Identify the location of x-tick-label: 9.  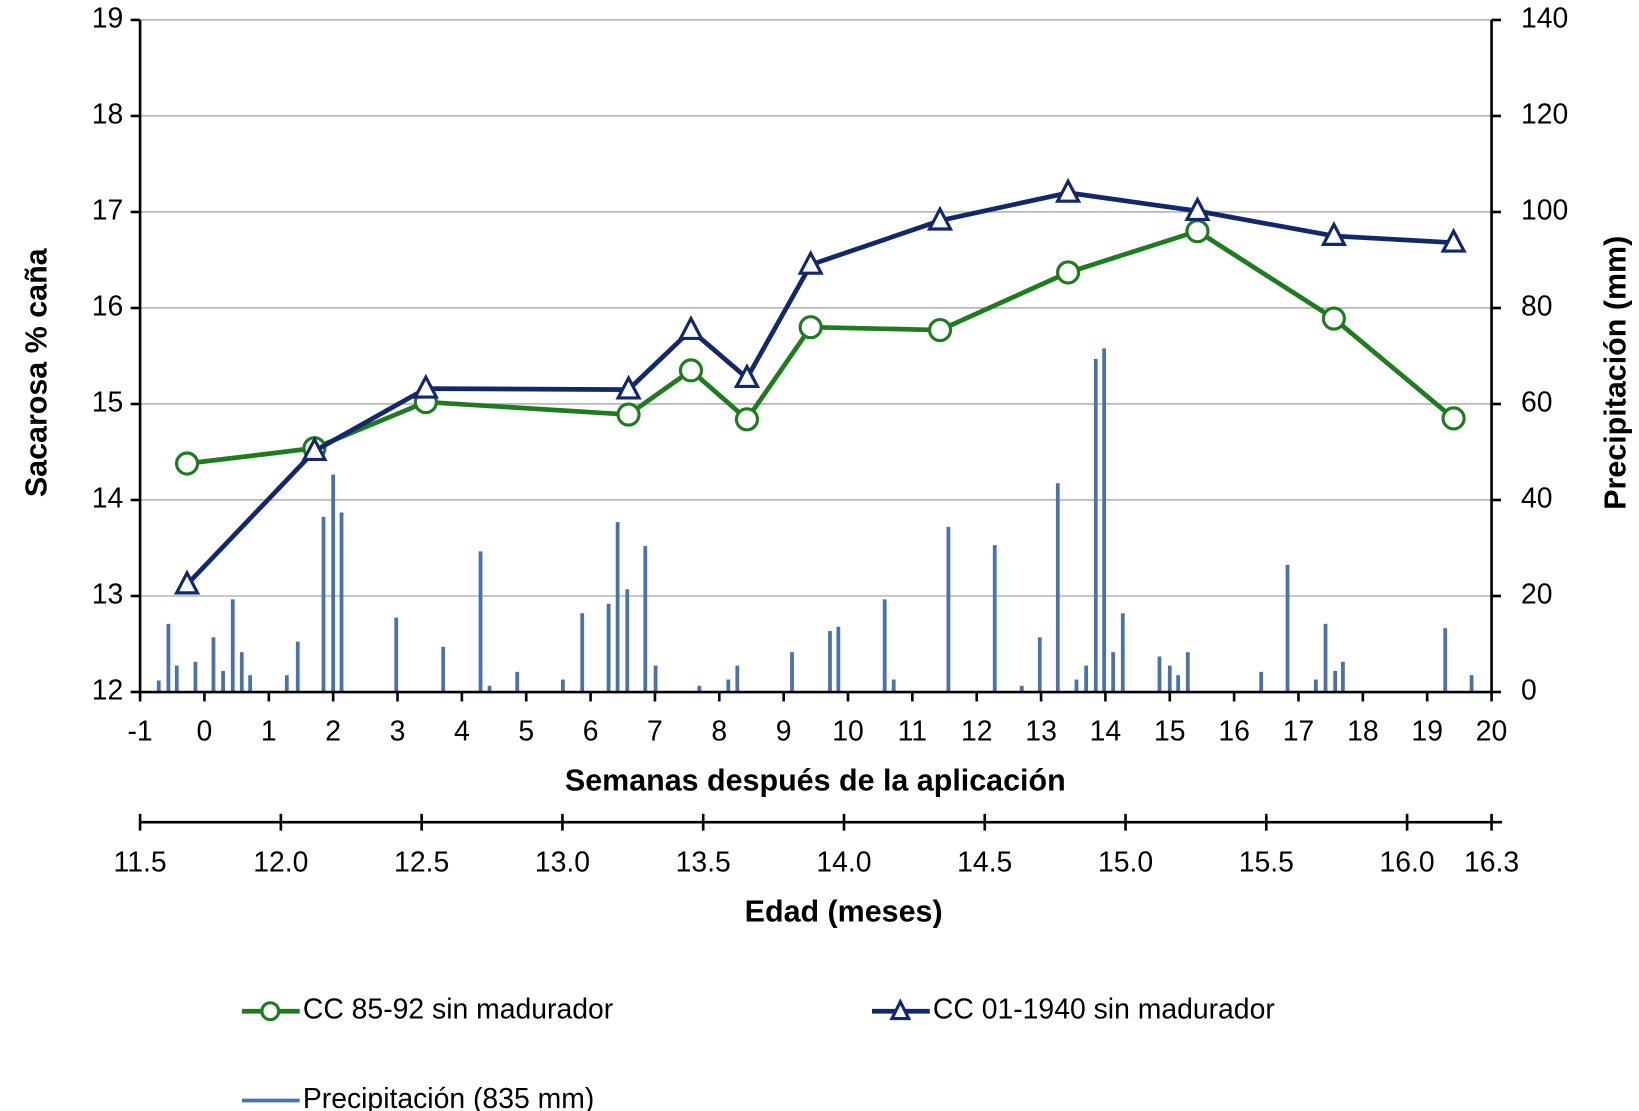
(784, 731).